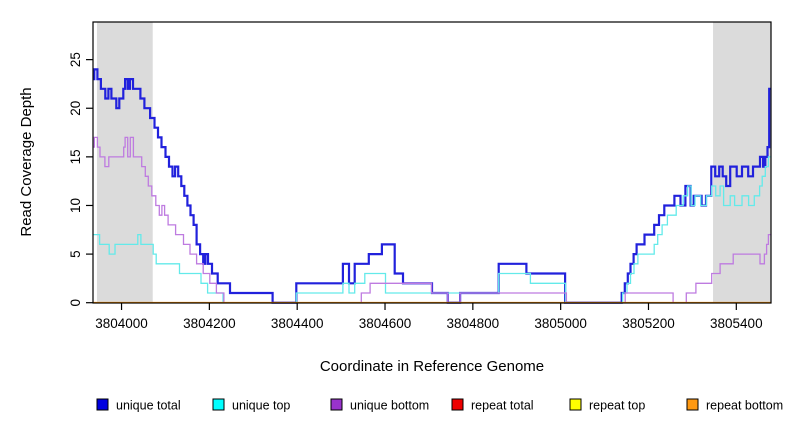  I want to click on legend-item-unique-top: unique top, so click(251, 405).